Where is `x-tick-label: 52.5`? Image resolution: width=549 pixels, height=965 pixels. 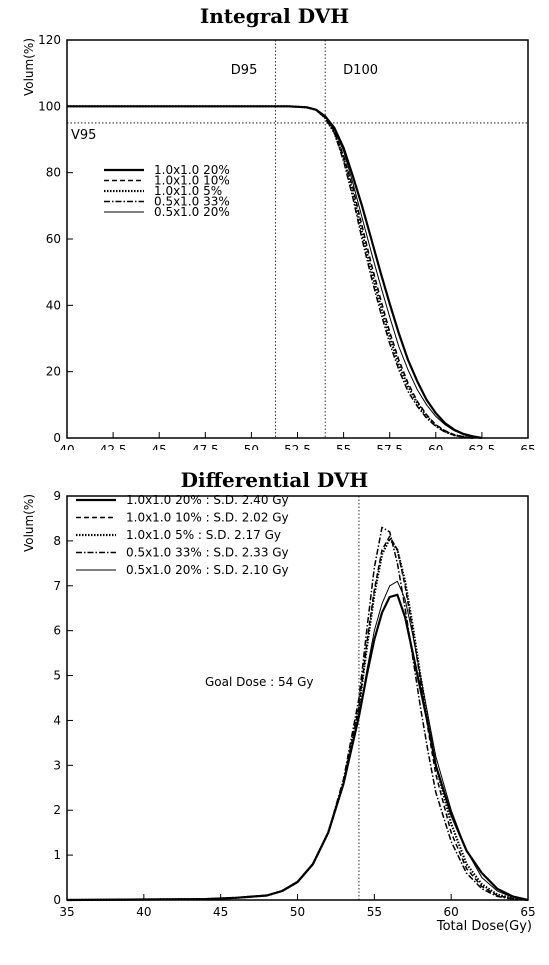
x-tick-label: 52.5 is located at coordinates (297, 446).